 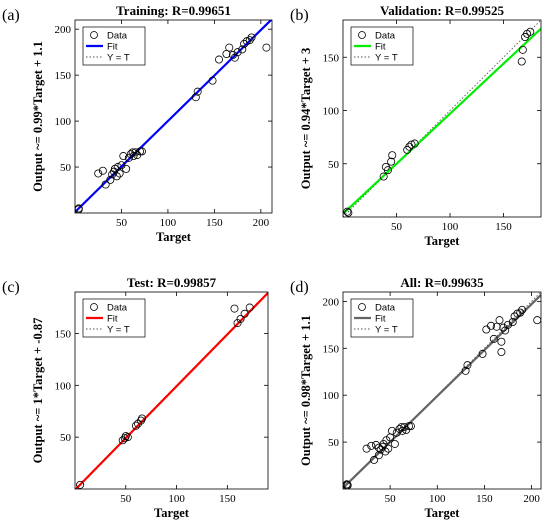 I want to click on chart-title: Validation: R=0.99525, so click(x=442, y=10).